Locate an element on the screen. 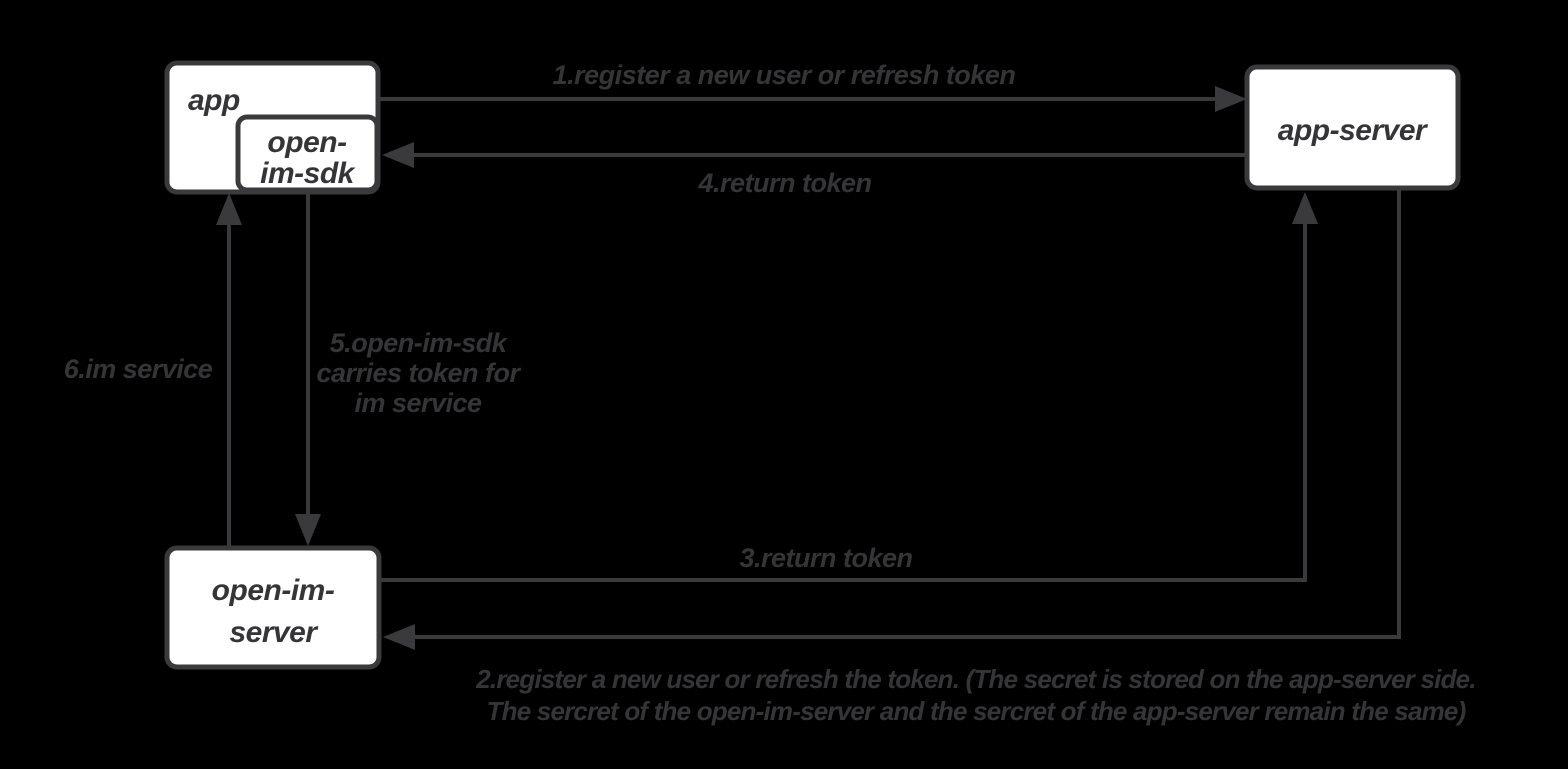 The height and width of the screenshot is (769, 1568). edge-4-label: 4.return token is located at coordinates (784, 183).